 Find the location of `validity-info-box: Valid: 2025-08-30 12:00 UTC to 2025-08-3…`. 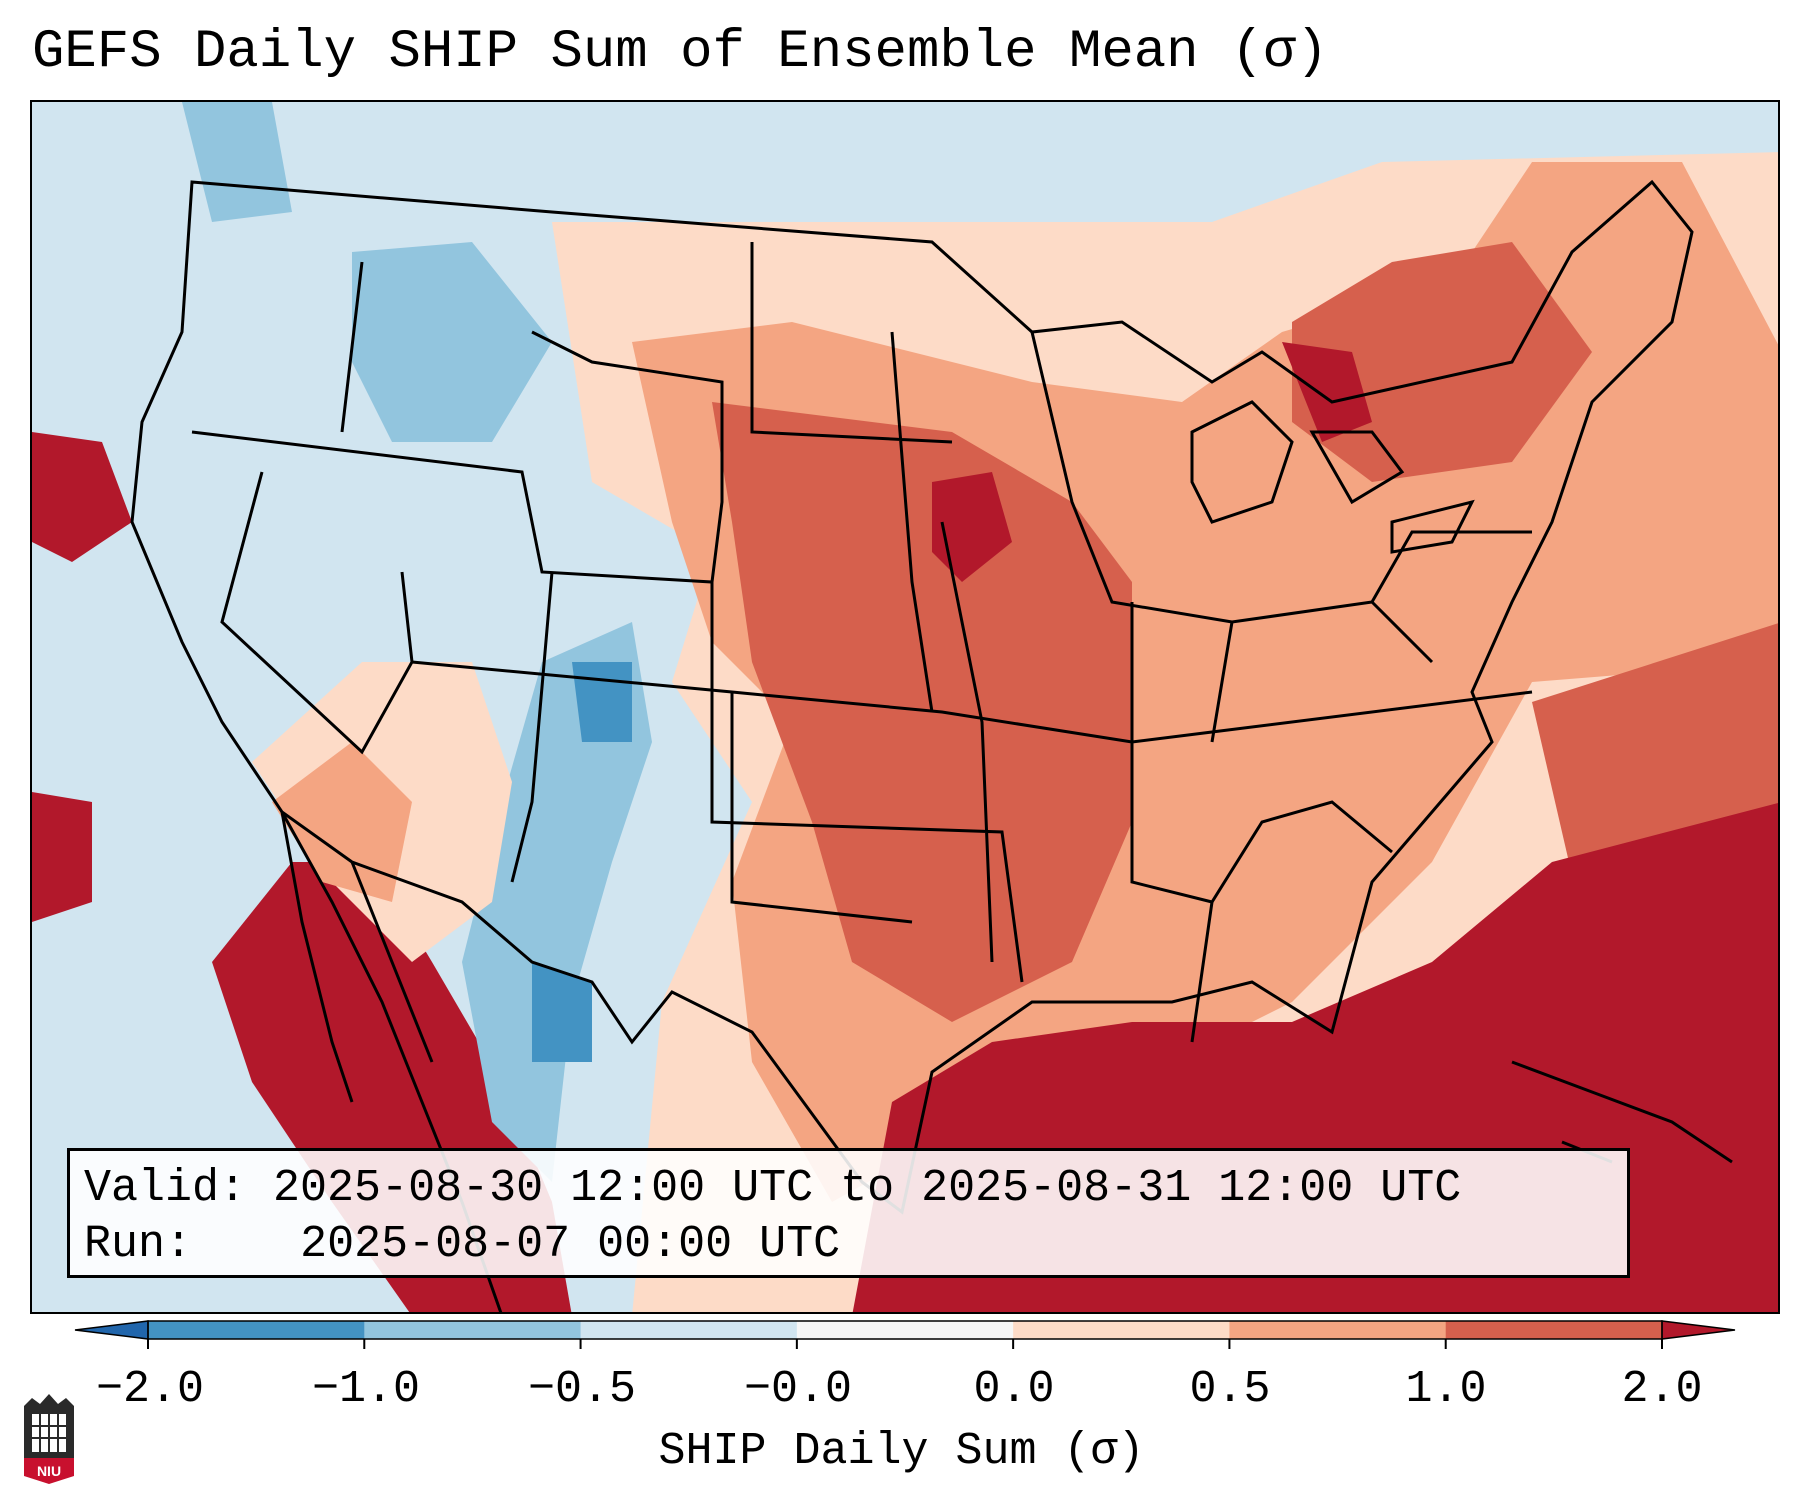

validity-info-box: Valid: 2025-08-30 12:00 UTC to 2025-08-3… is located at coordinates (848, 1213).